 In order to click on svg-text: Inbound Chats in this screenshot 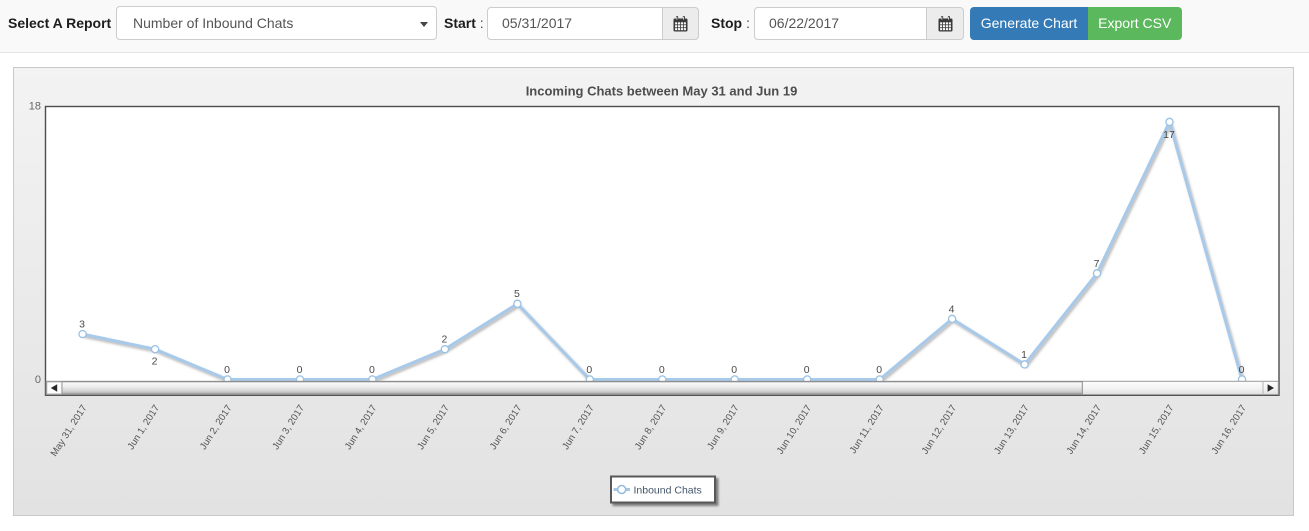, I will do `click(668, 491)`.